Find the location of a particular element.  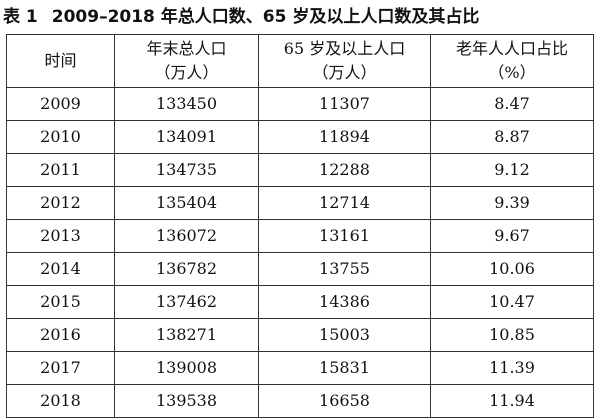

cell-elderly-share: 10.85 is located at coordinates (512, 335).